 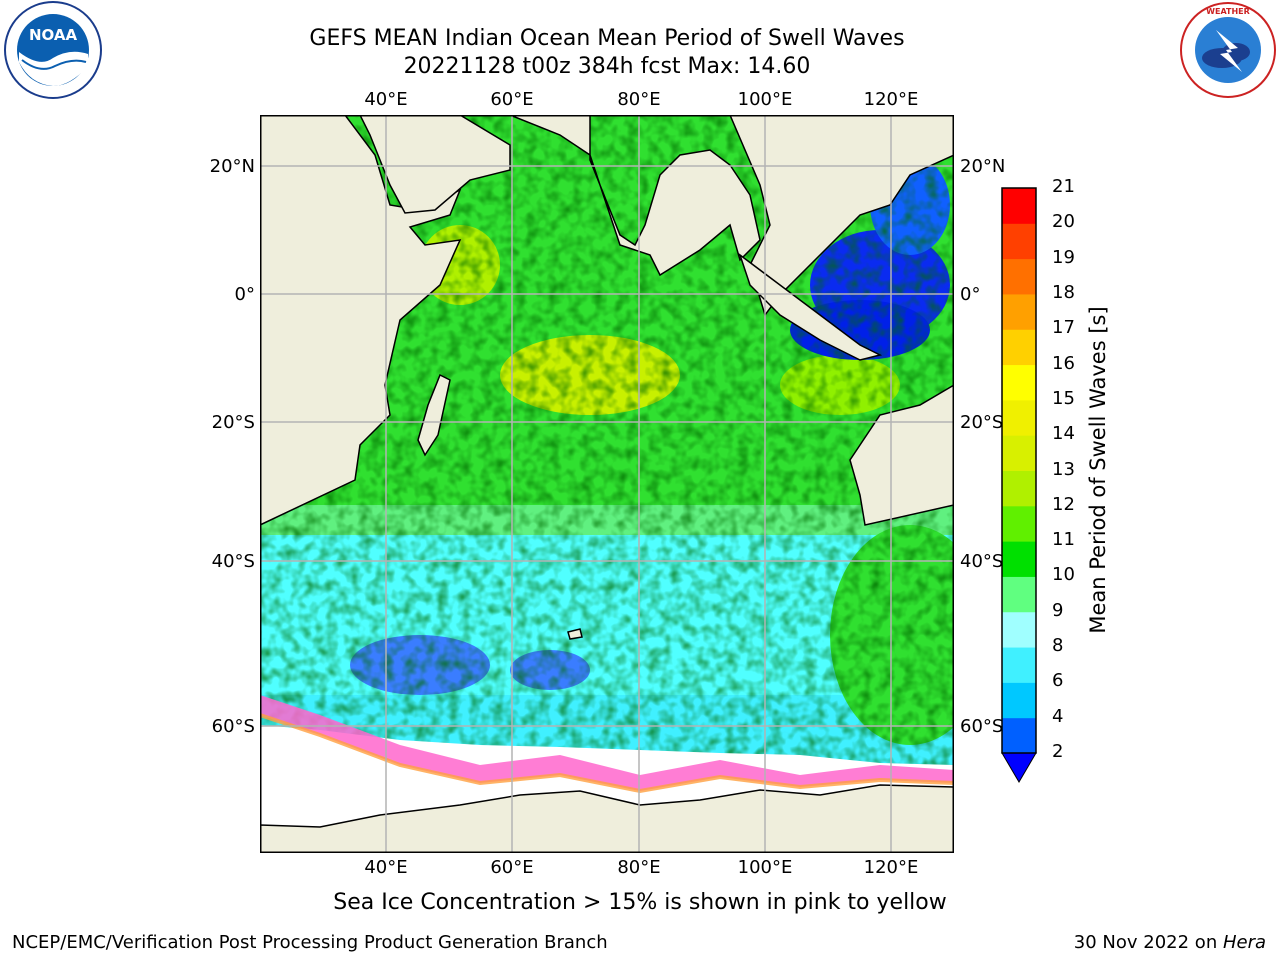 I want to click on land-india, so click(x=635, y=196).